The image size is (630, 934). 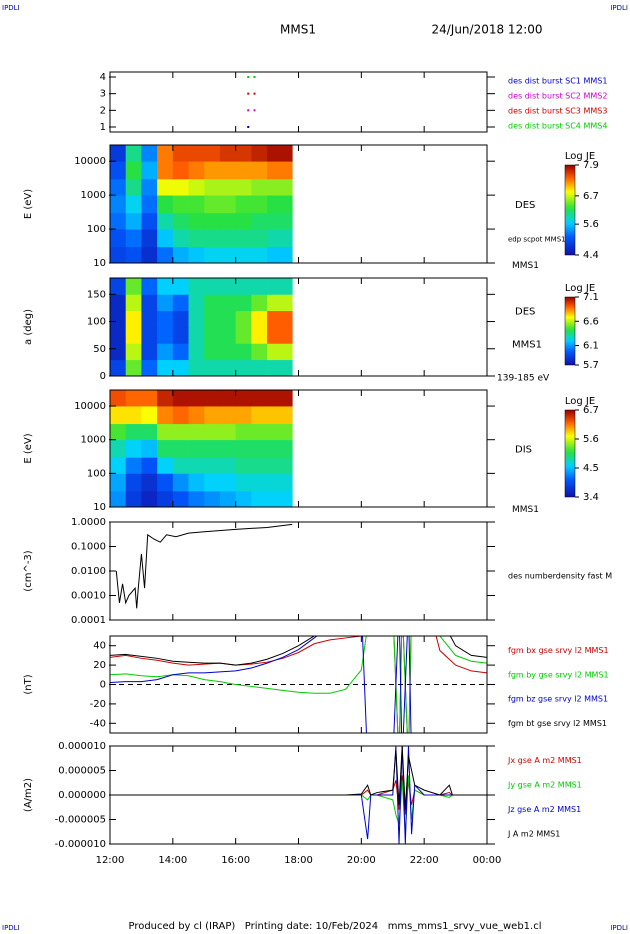 What do you see at coordinates (99, 665) in the screenshot?
I see `y-tick-label: 20` at bounding box center [99, 665].